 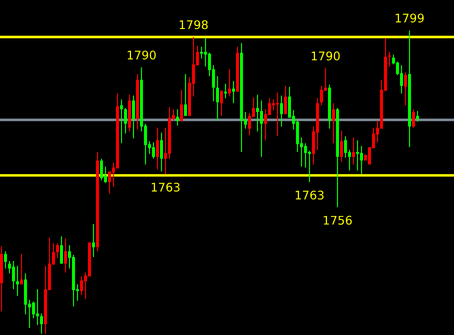 I want to click on annotation: 1799, so click(x=410, y=18).